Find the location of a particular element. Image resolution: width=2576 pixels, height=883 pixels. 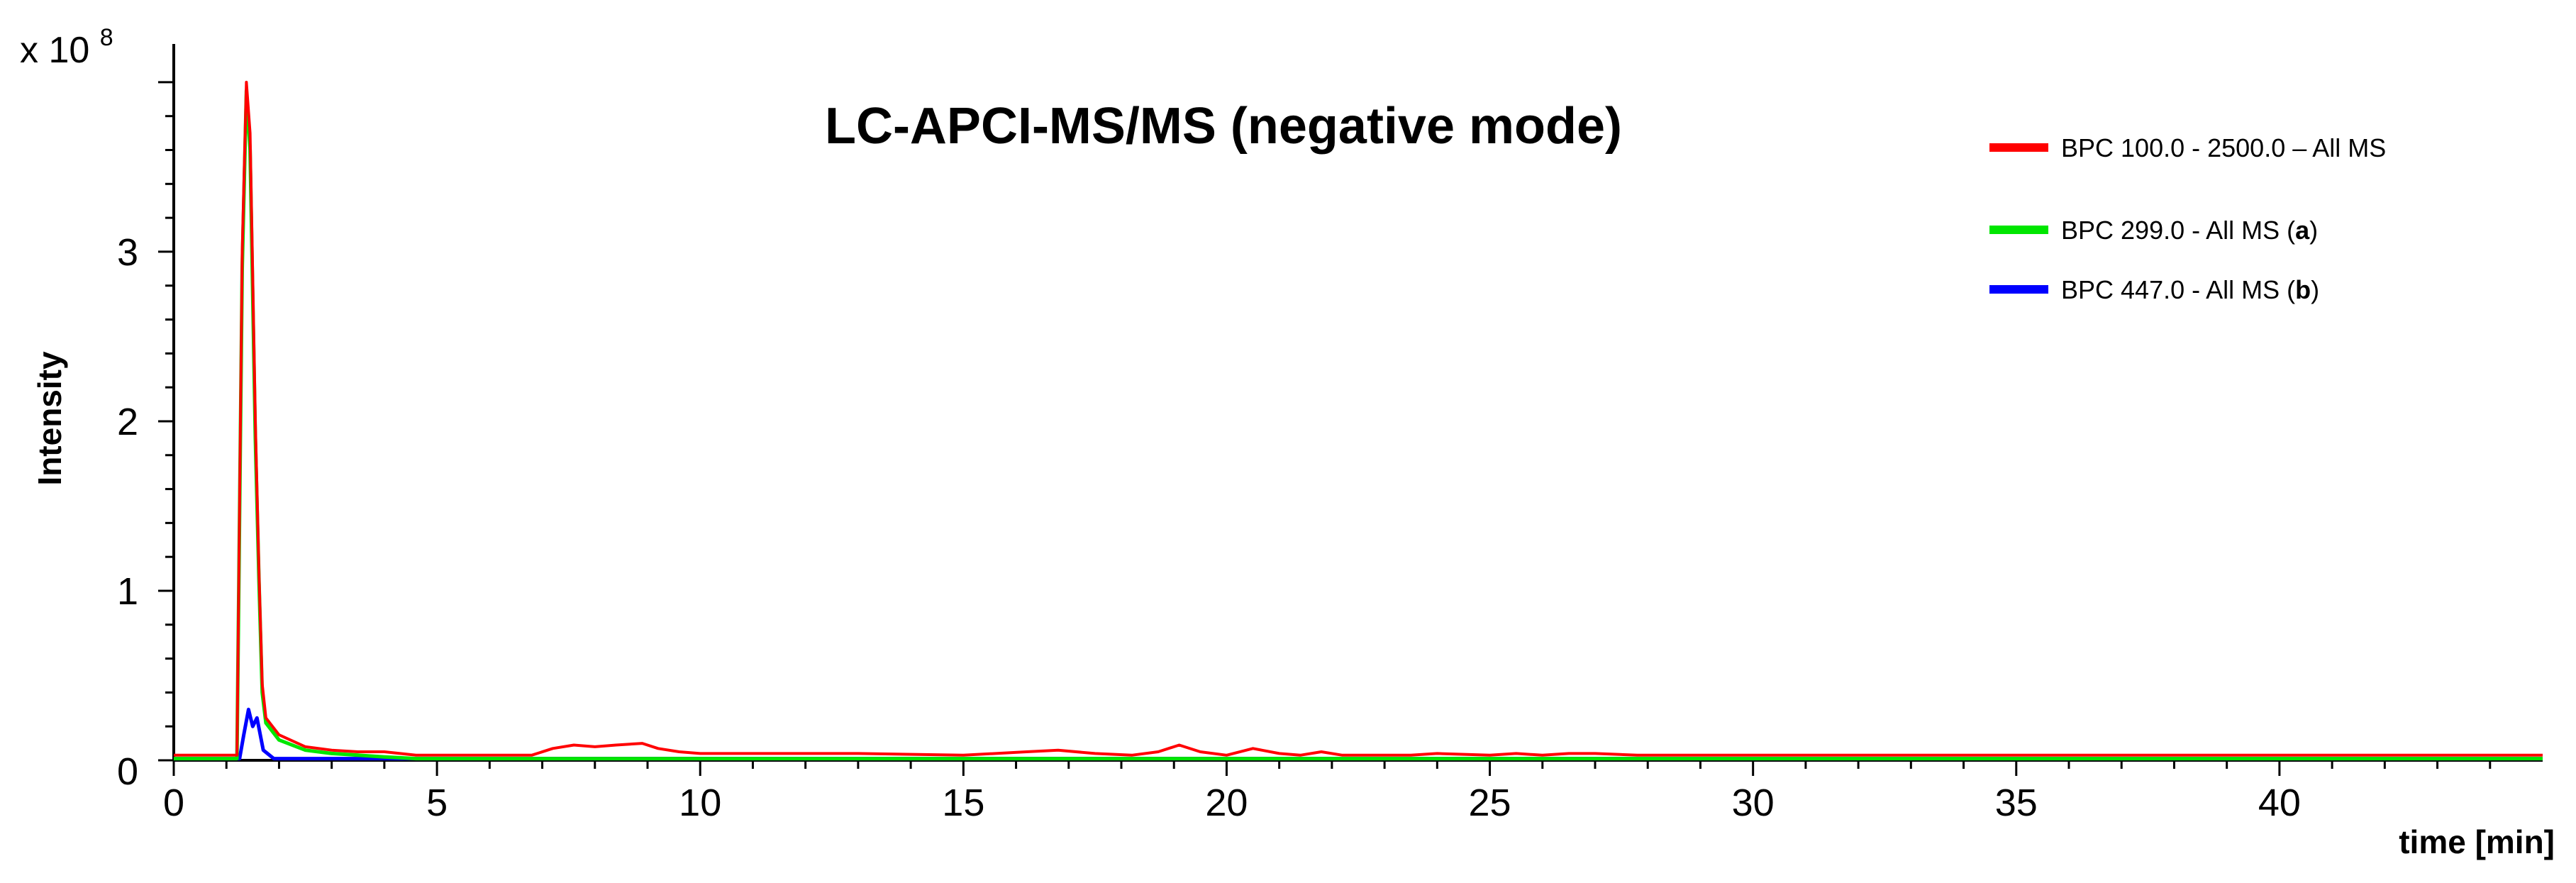

x-tick-label: 15 is located at coordinates (963, 803).